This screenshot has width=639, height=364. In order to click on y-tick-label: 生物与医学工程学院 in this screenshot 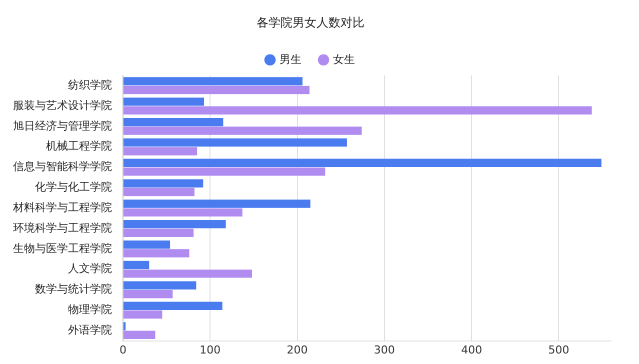, I will do `click(62, 248)`.